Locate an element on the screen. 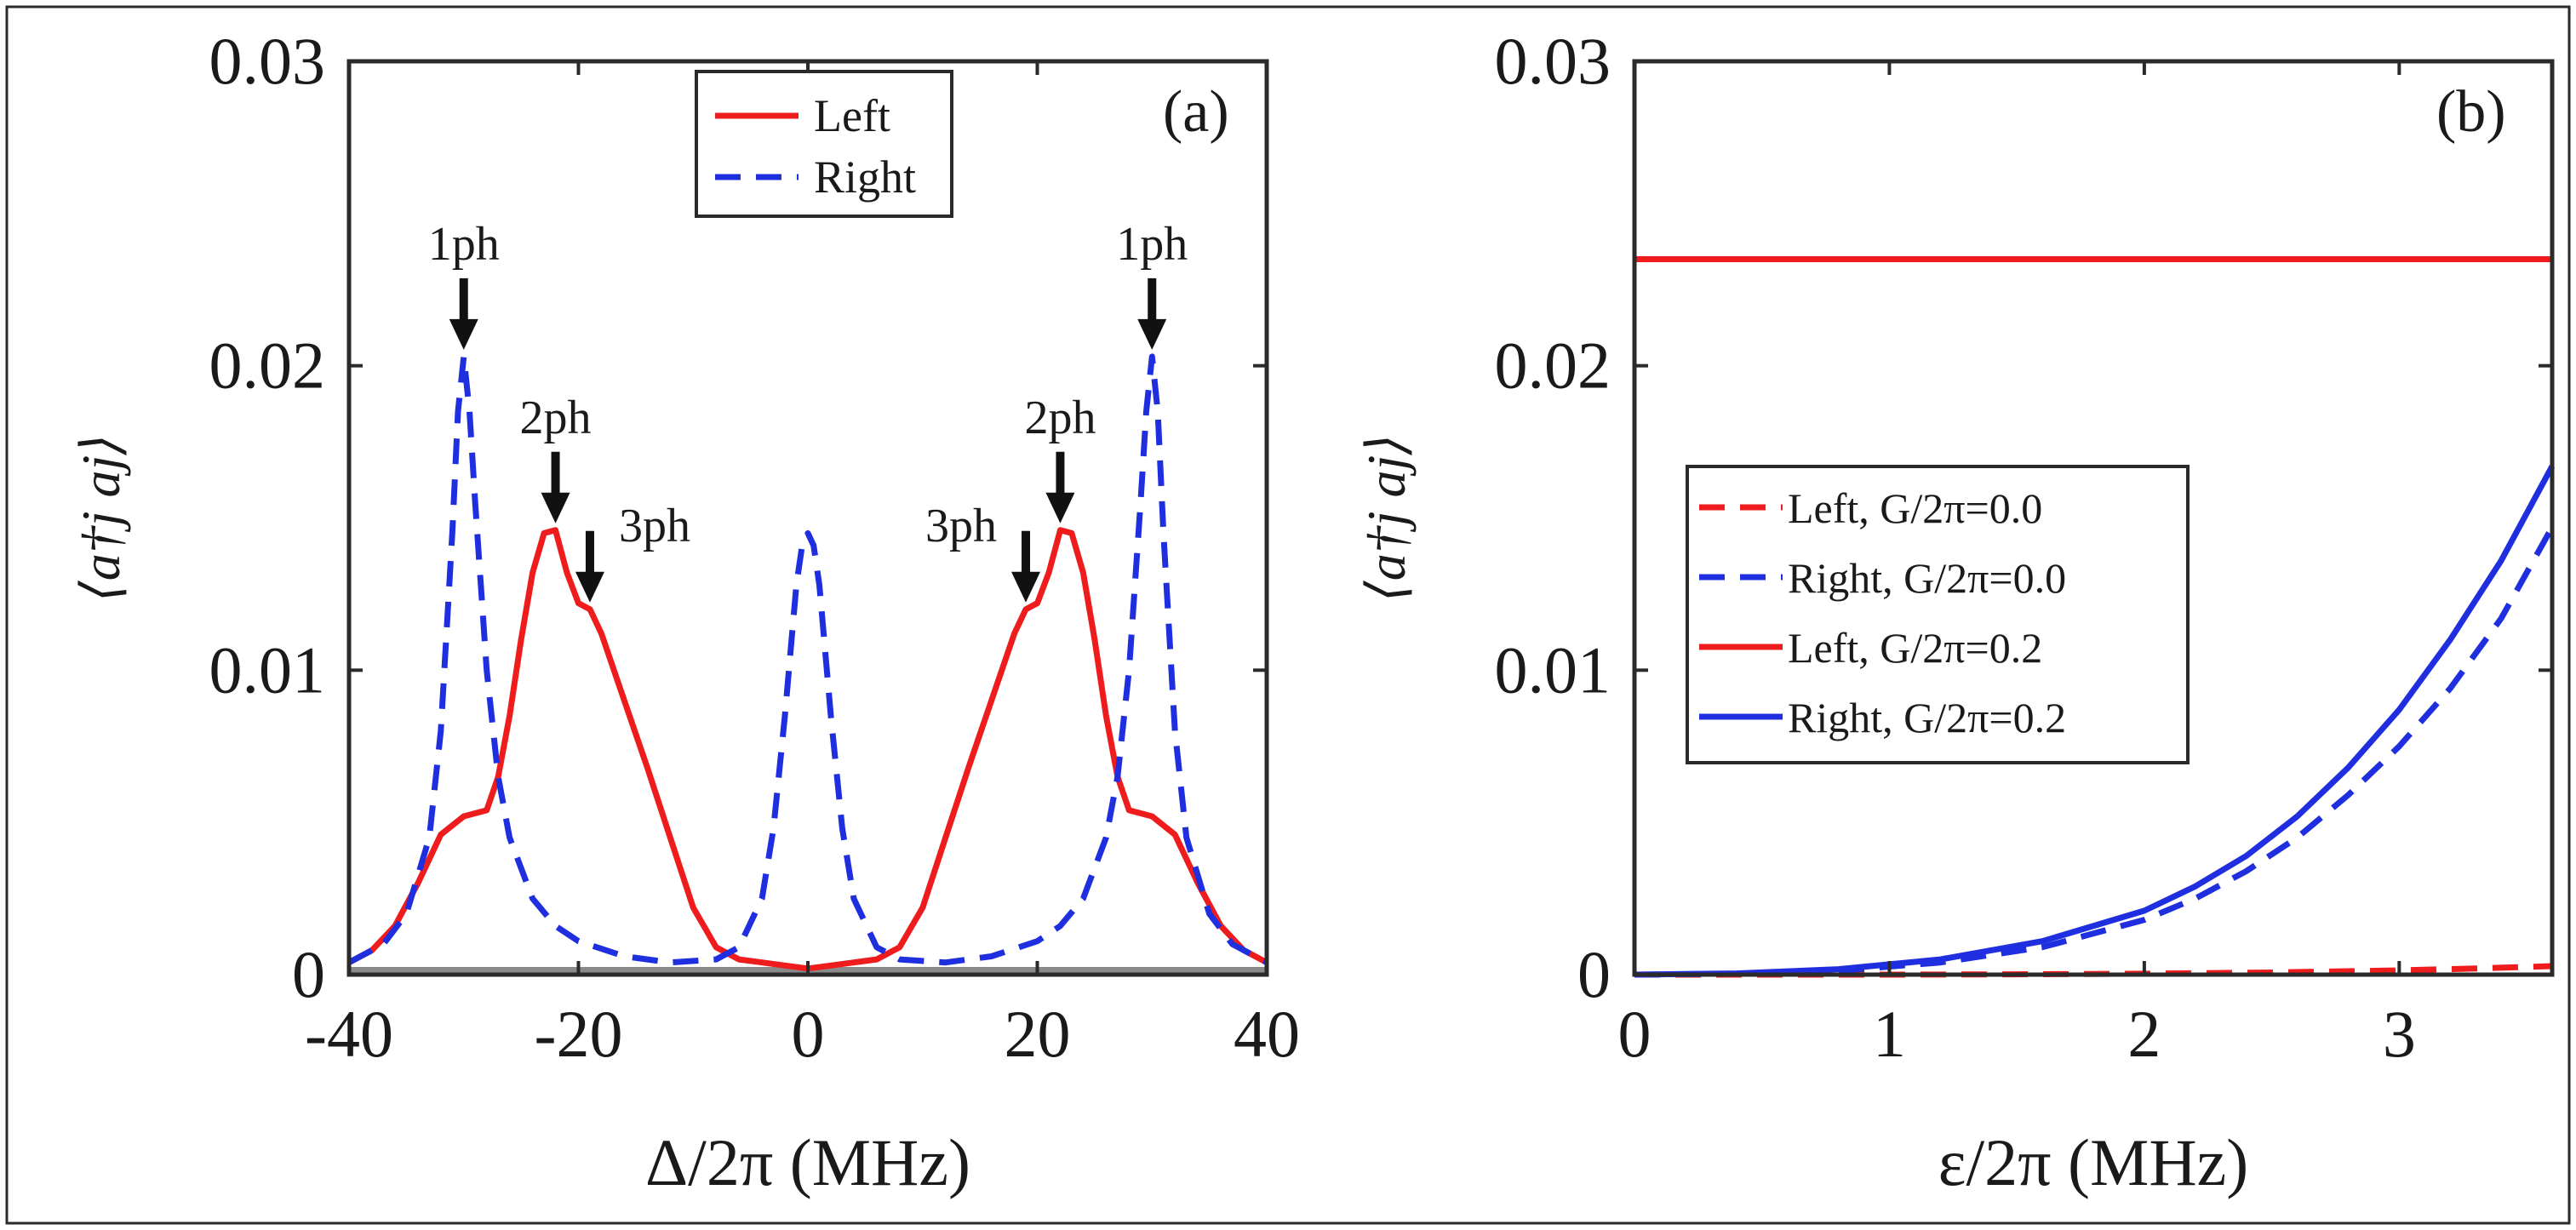  panel-a-legend-box is located at coordinates (824, 144).